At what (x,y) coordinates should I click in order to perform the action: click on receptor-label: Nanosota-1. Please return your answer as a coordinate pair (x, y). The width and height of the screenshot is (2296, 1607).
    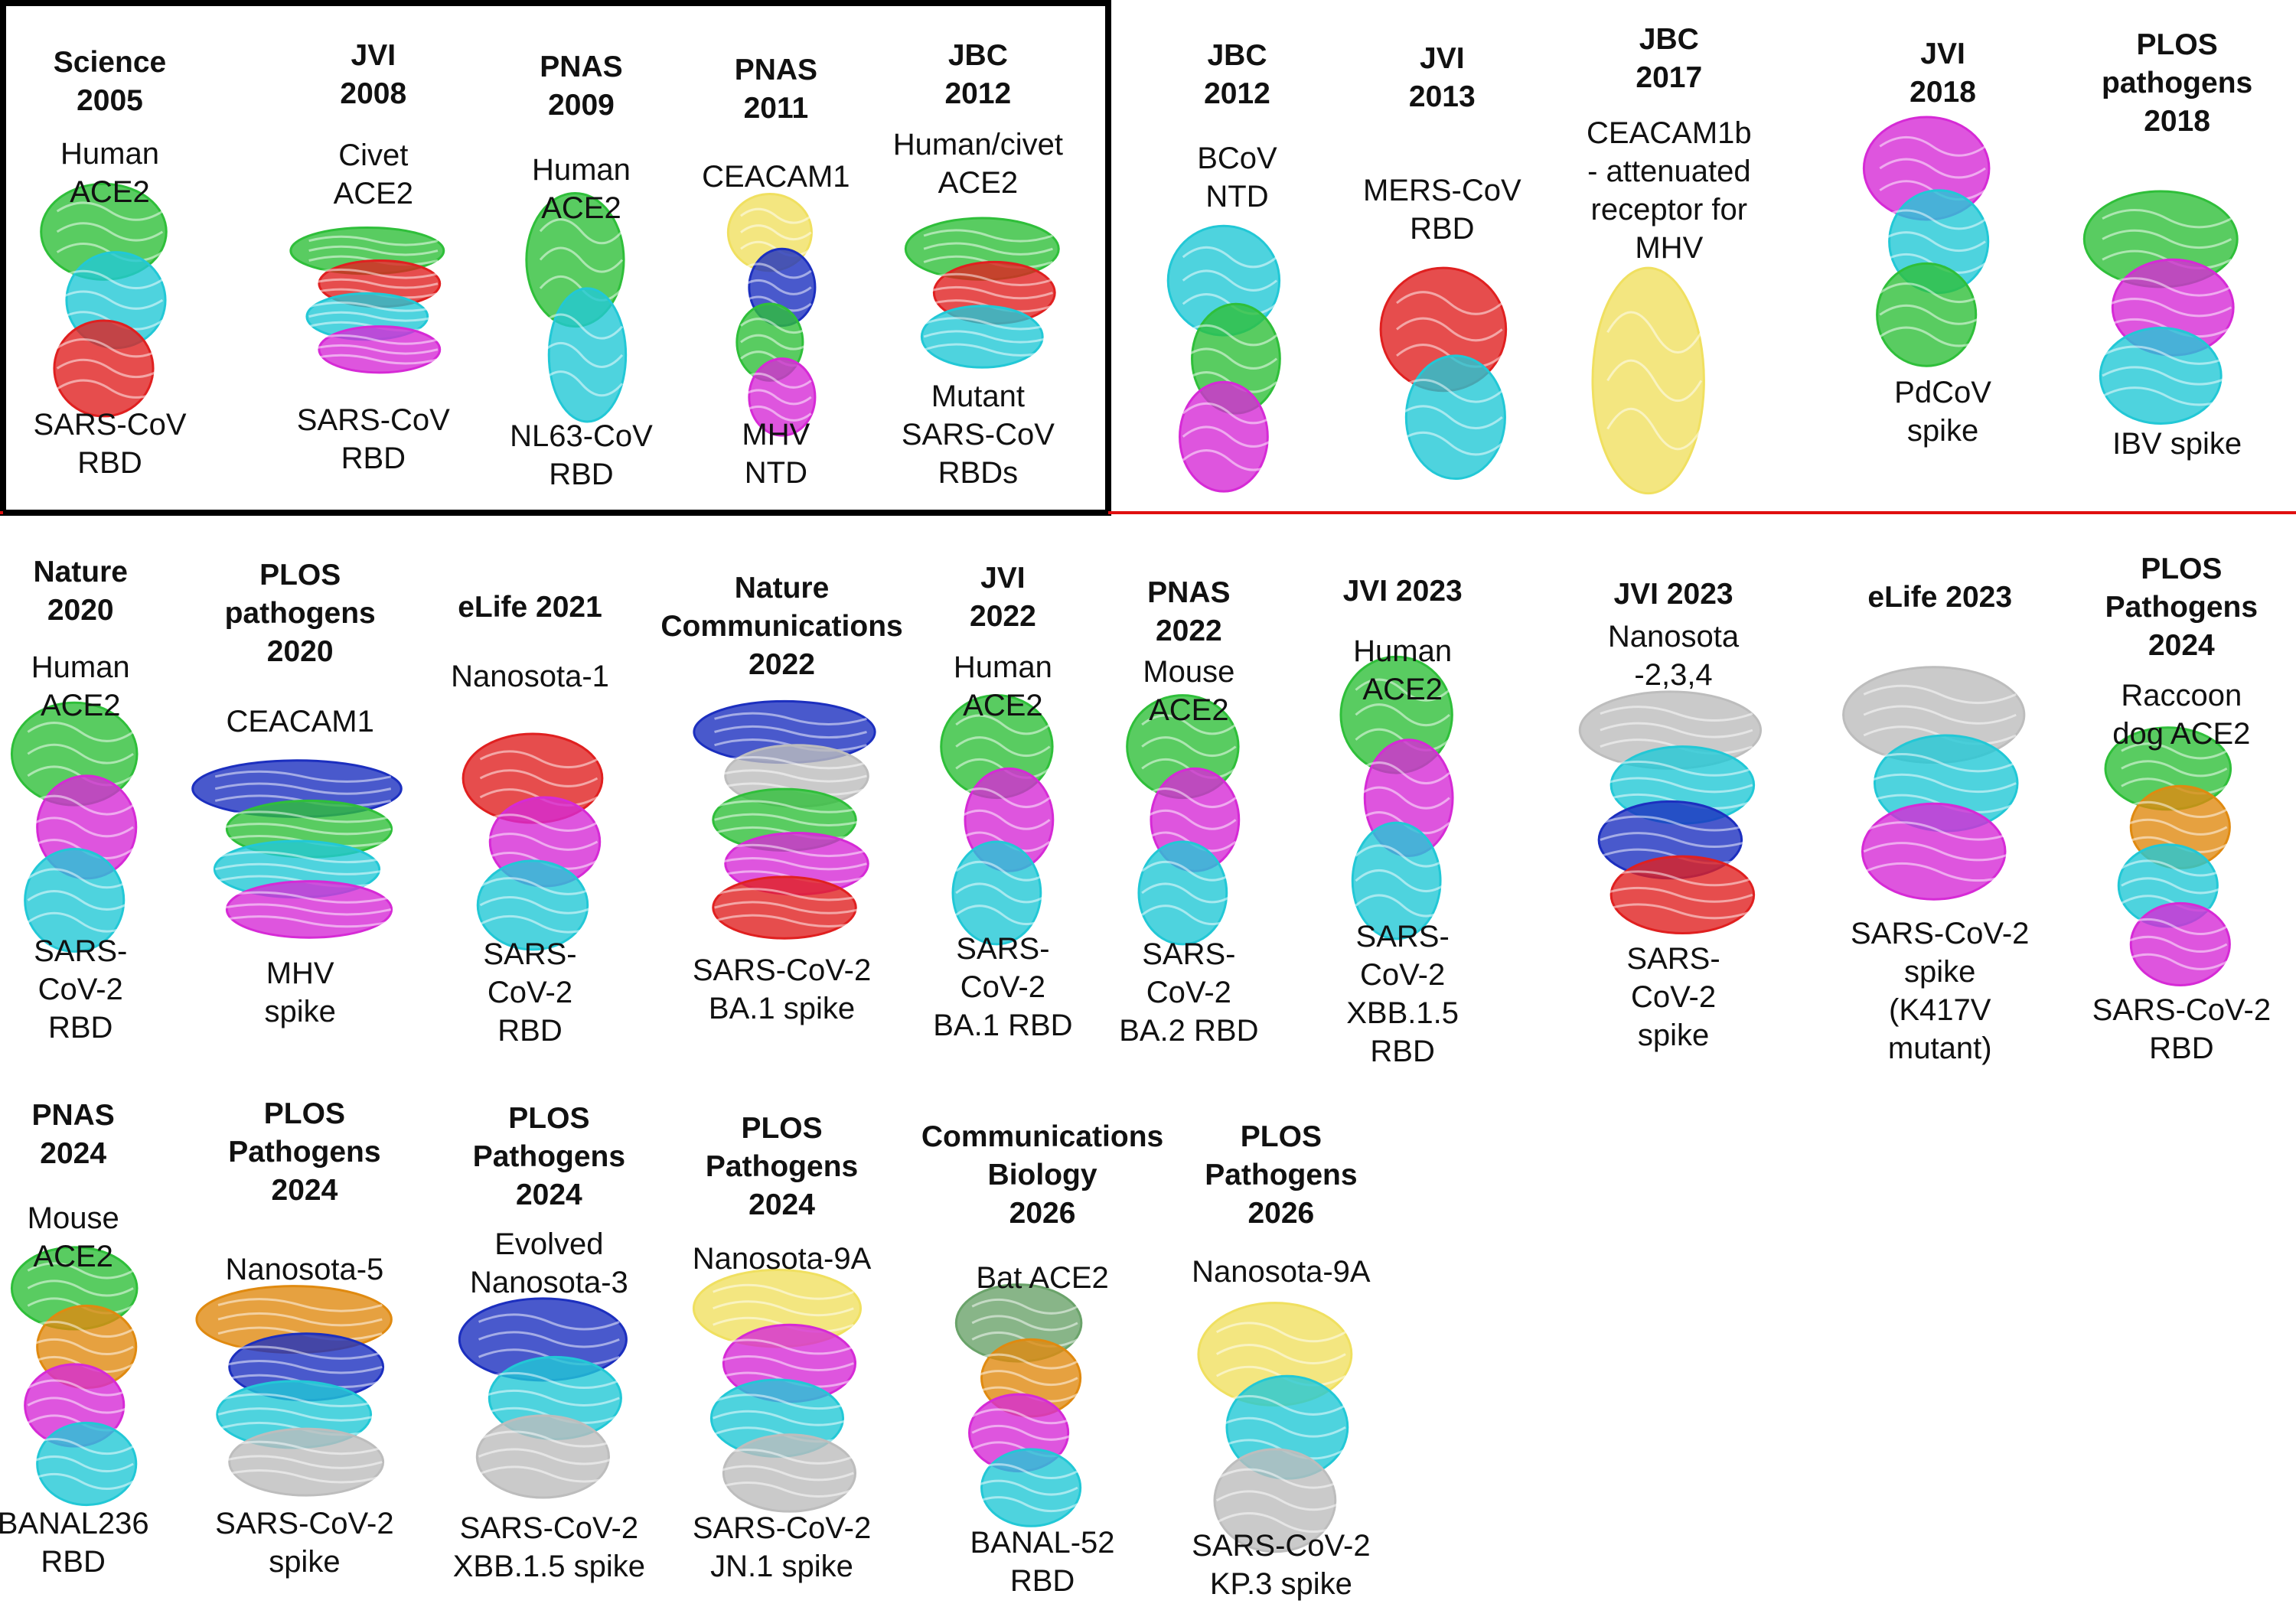
    Looking at the image, I should click on (530, 676).